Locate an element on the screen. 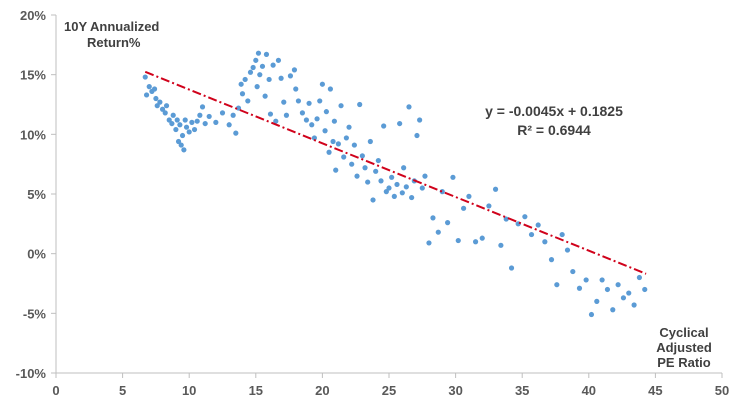  x-tick-label: 45 is located at coordinates (655, 390).